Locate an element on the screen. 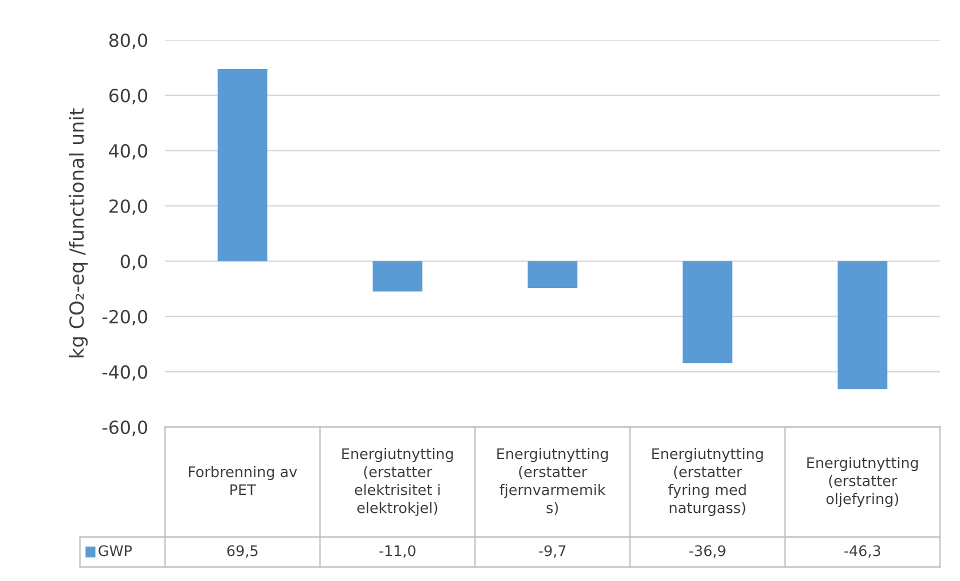  data-label: -11,0 is located at coordinates (397, 551).